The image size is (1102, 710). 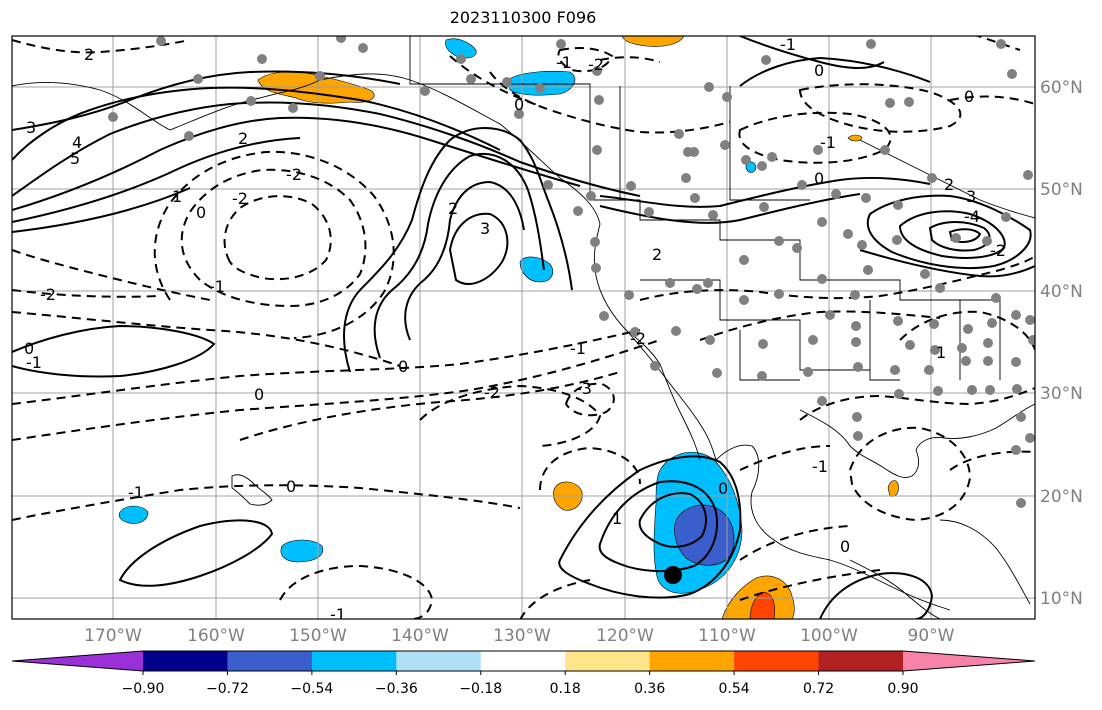 I want to click on positive-anomaly-north, so click(x=653, y=41).